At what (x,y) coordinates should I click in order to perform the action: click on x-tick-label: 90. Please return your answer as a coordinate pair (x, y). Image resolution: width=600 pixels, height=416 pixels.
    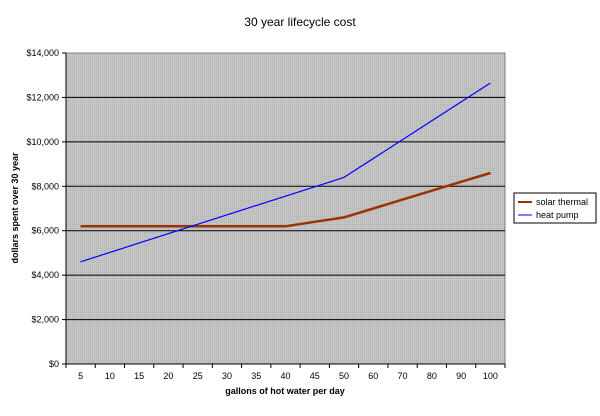
    Looking at the image, I should click on (461, 376).